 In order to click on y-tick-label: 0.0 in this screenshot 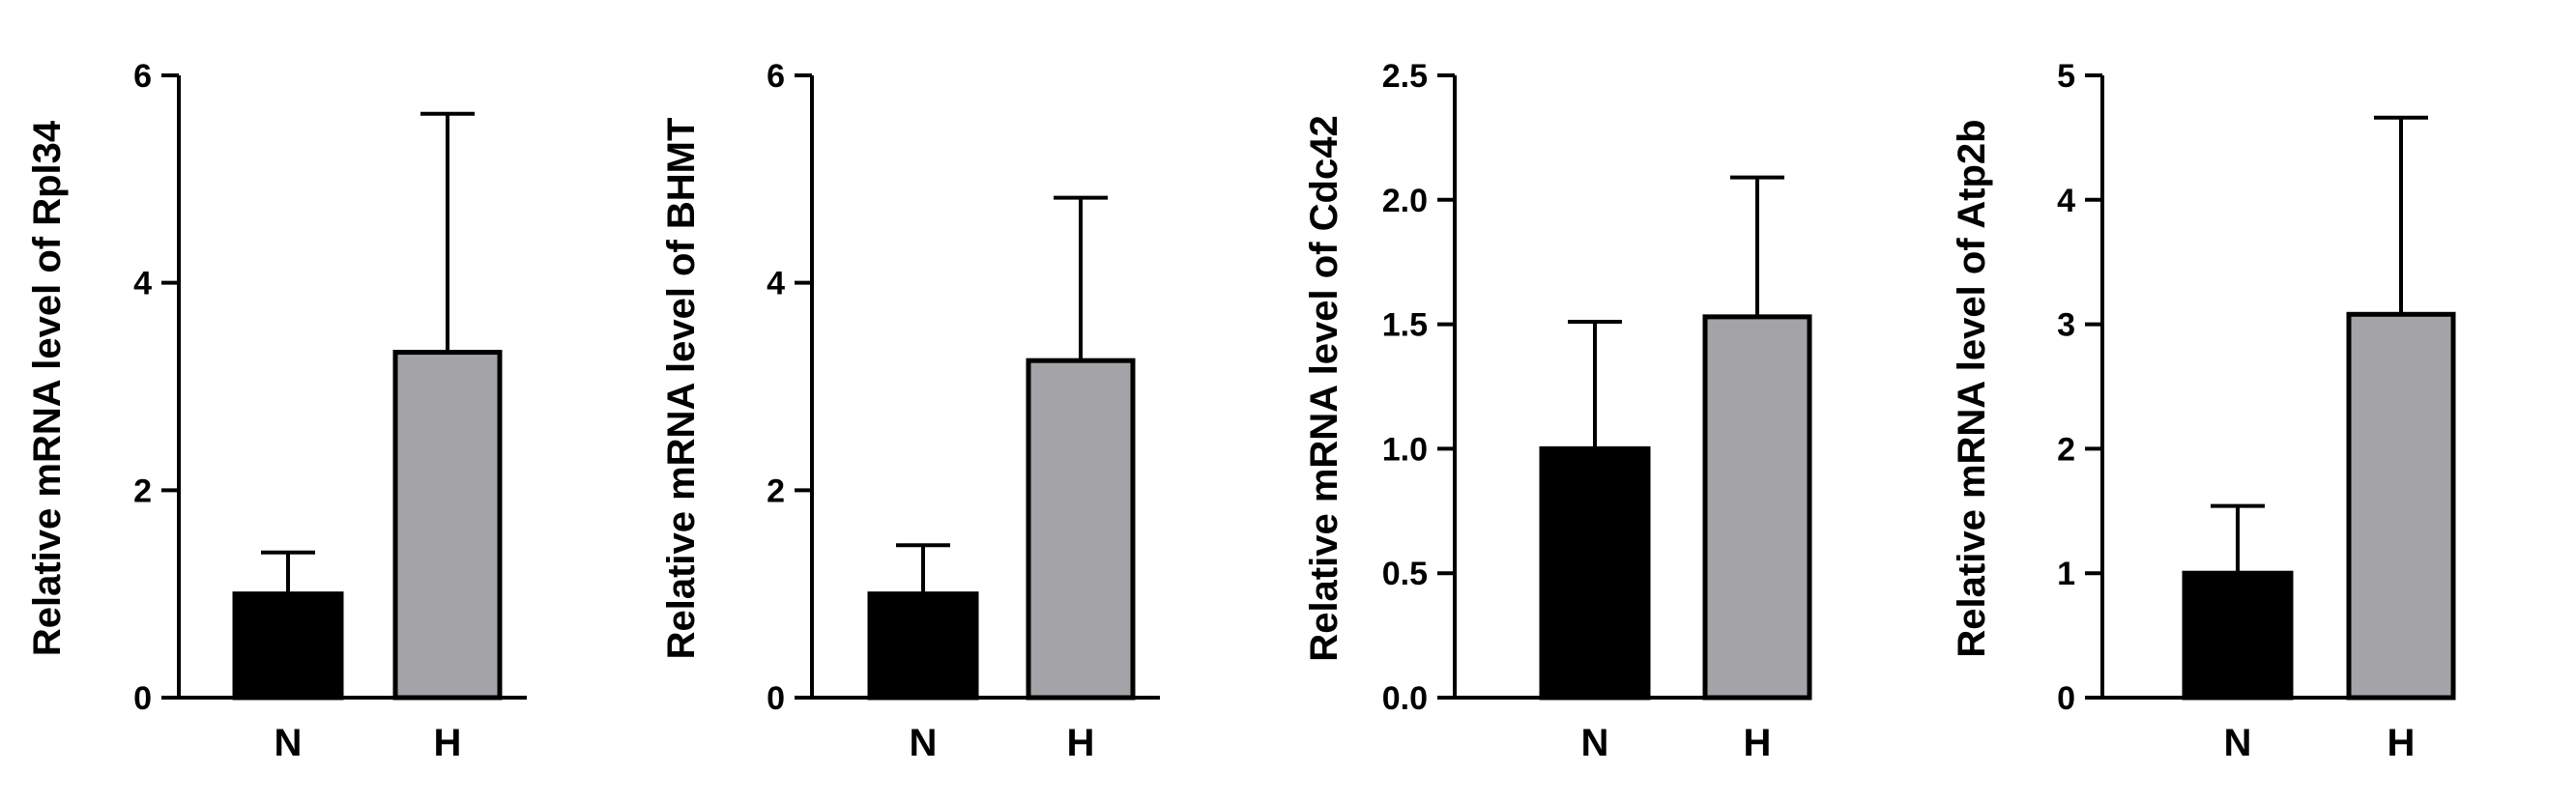, I will do `click(1405, 698)`.